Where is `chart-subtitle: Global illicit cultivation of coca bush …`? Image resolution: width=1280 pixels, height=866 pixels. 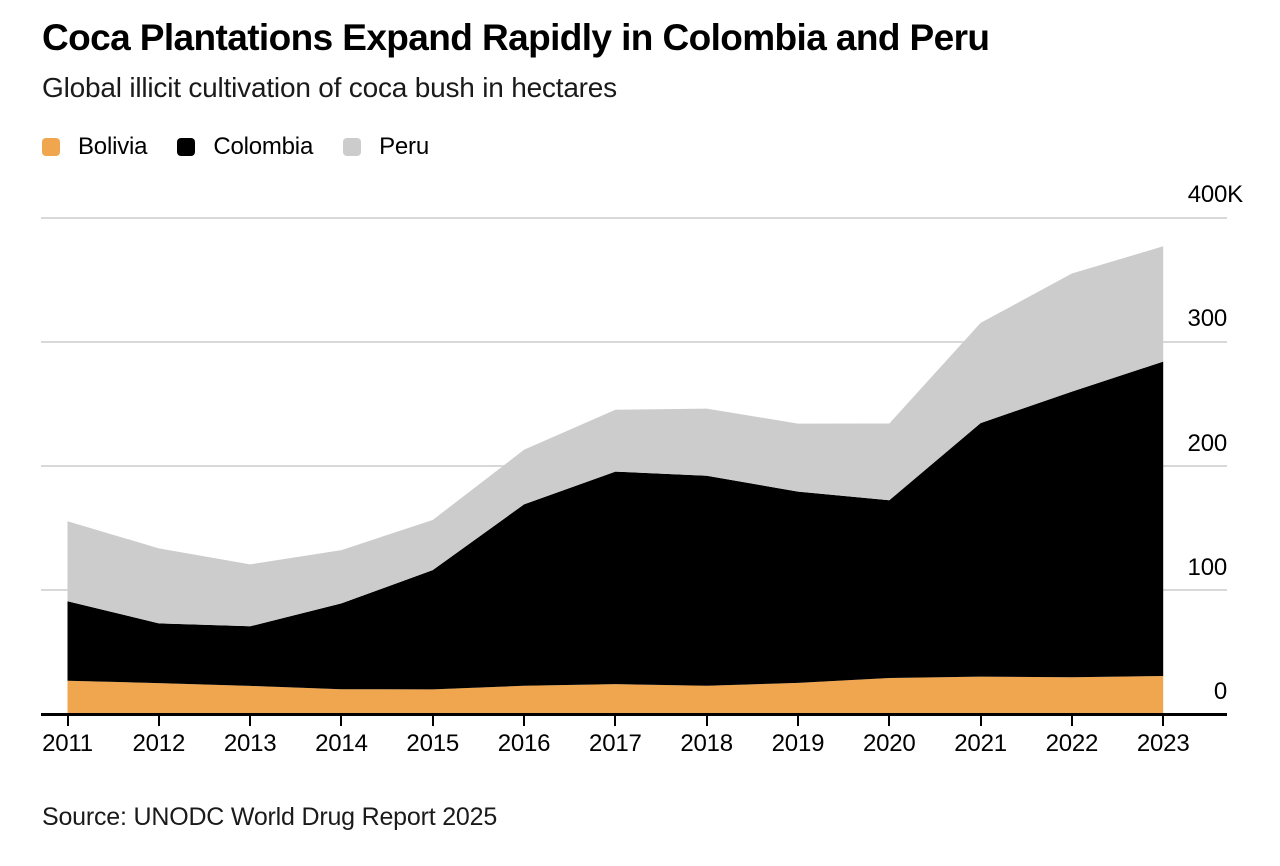 chart-subtitle: Global illicit cultivation of coca bush … is located at coordinates (329, 87).